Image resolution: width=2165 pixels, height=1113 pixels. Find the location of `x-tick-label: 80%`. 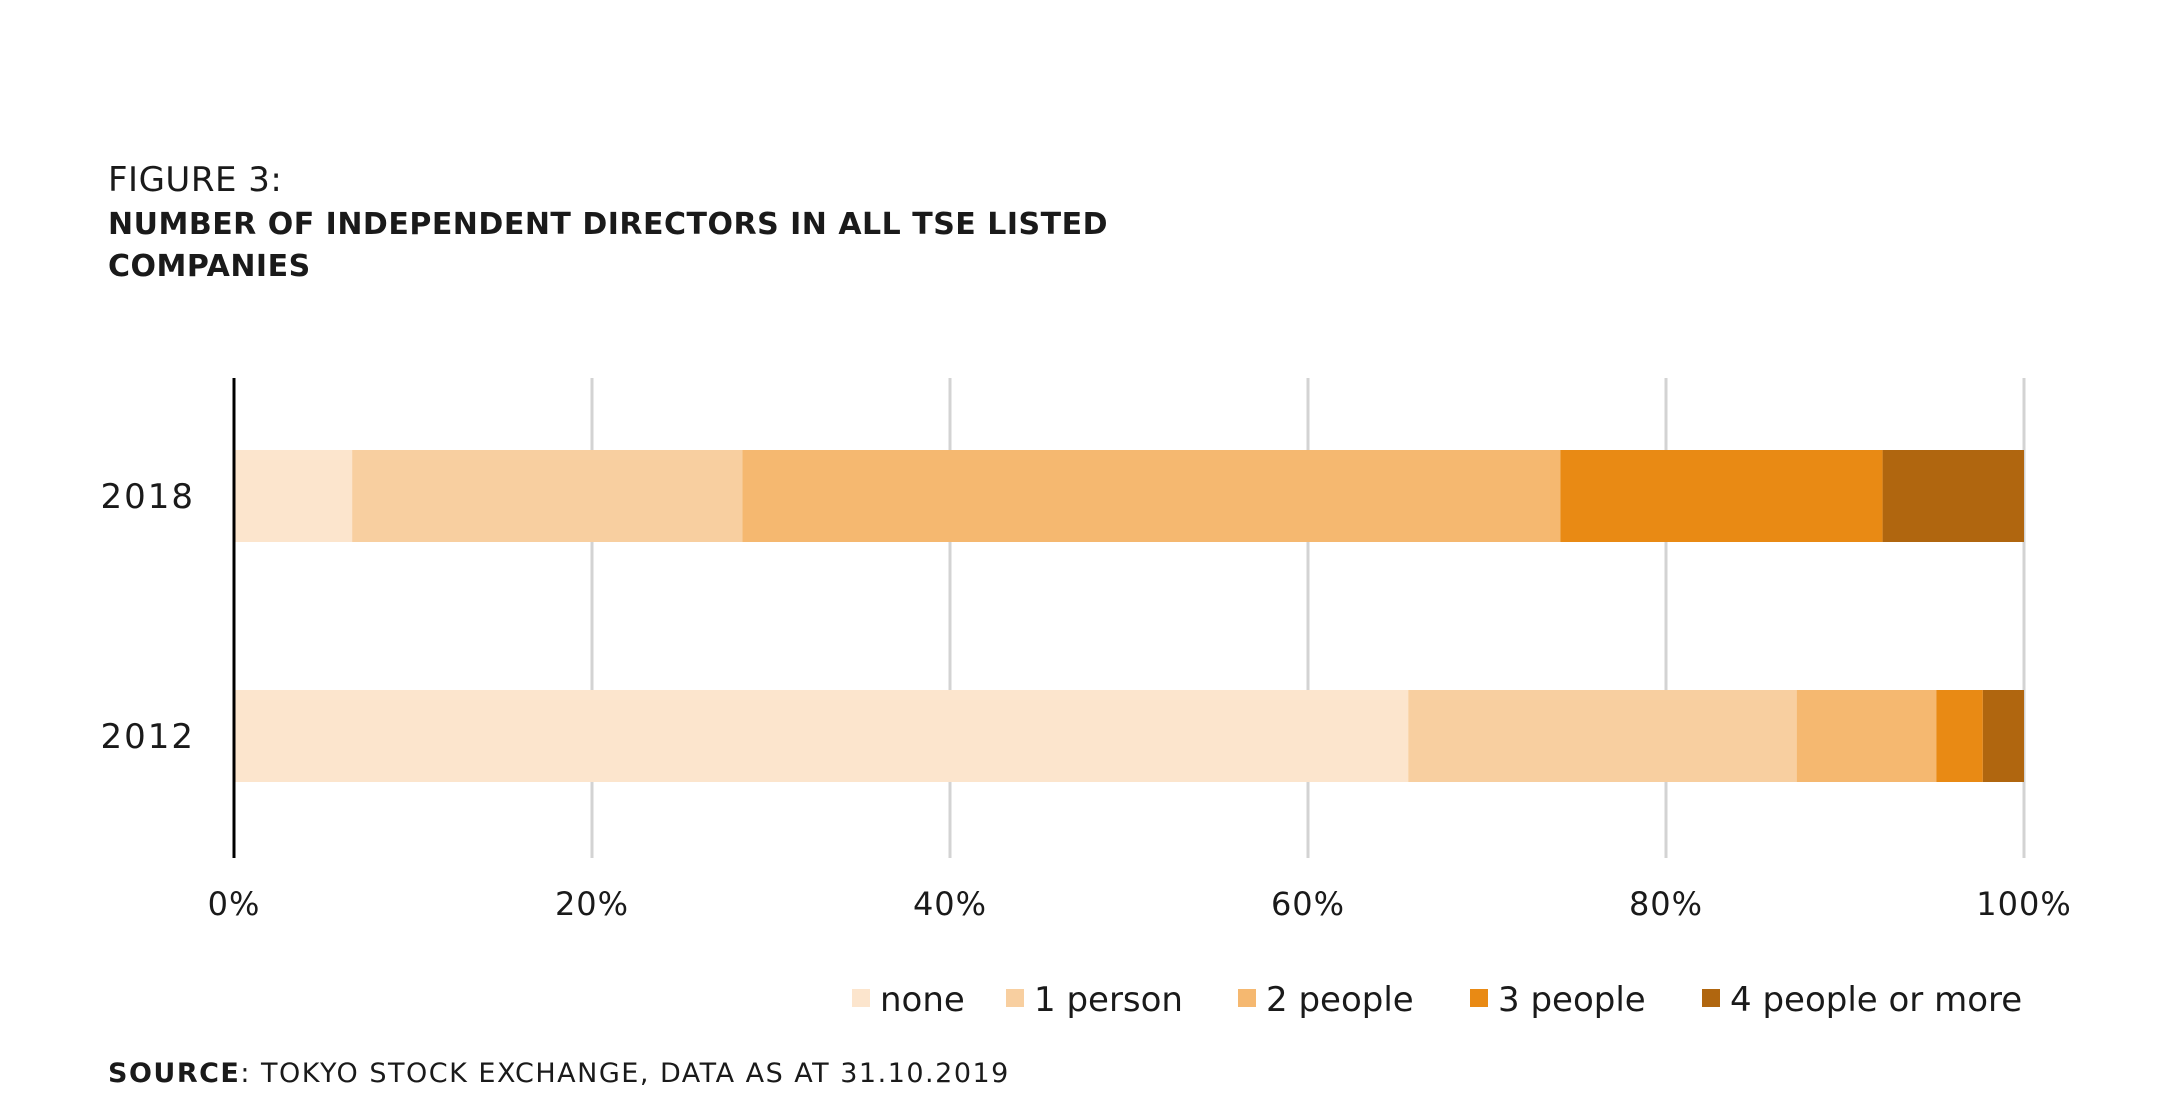

x-tick-label: 80% is located at coordinates (1666, 904).